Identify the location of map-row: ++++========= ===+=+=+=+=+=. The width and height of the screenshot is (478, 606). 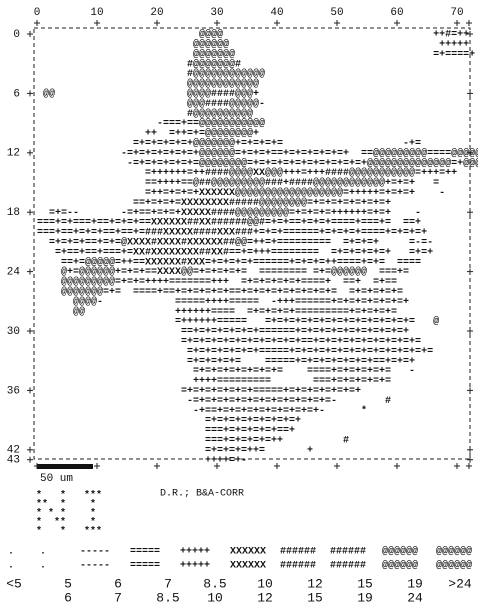
(214, 381).